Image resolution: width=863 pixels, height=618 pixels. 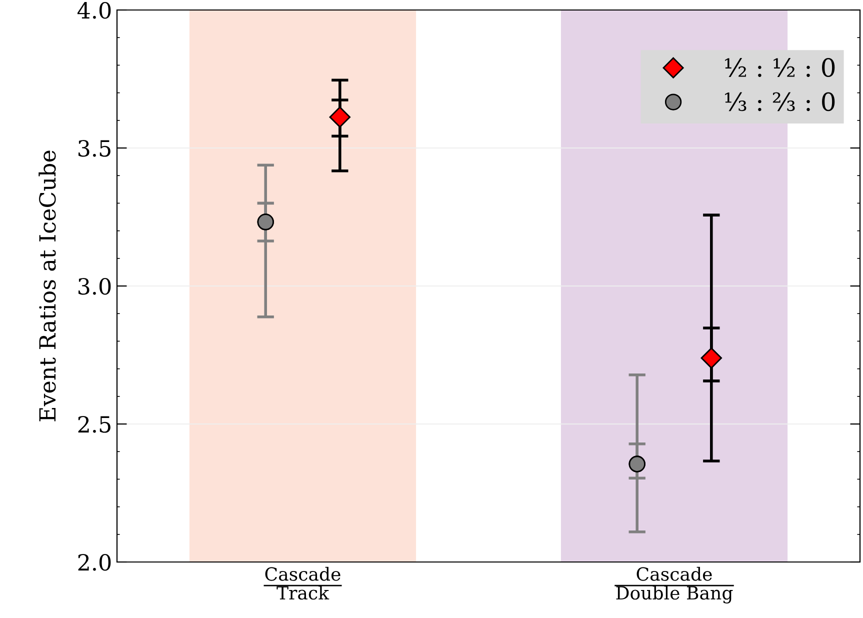 I want to click on y-axis-title: Event Ratios at IceCube, so click(x=47, y=286).